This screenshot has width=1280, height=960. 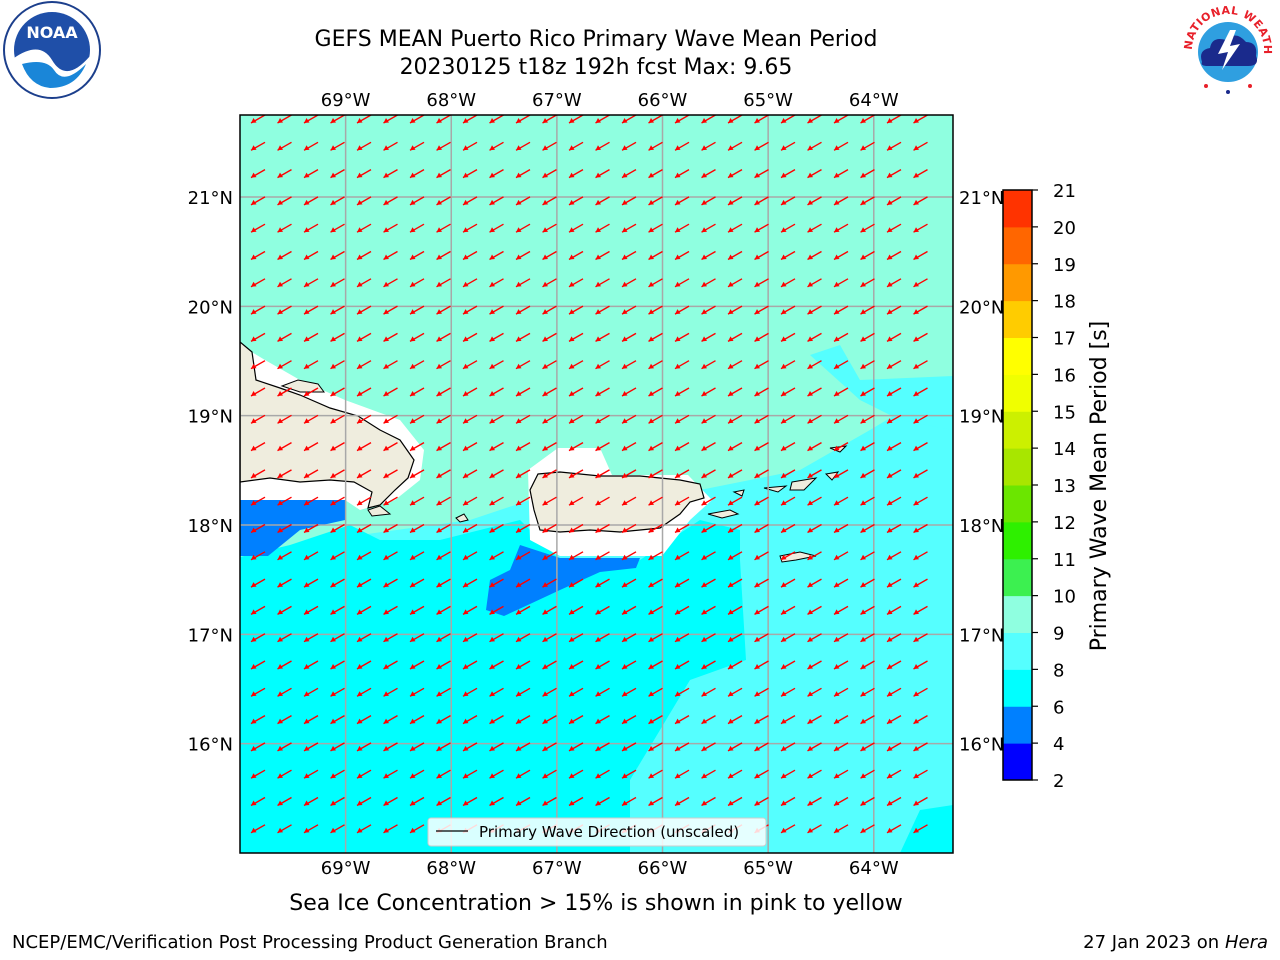 What do you see at coordinates (1099, 486) in the screenshot?
I see `colorbar-label: Primary Wave Mean Period [s]` at bounding box center [1099, 486].